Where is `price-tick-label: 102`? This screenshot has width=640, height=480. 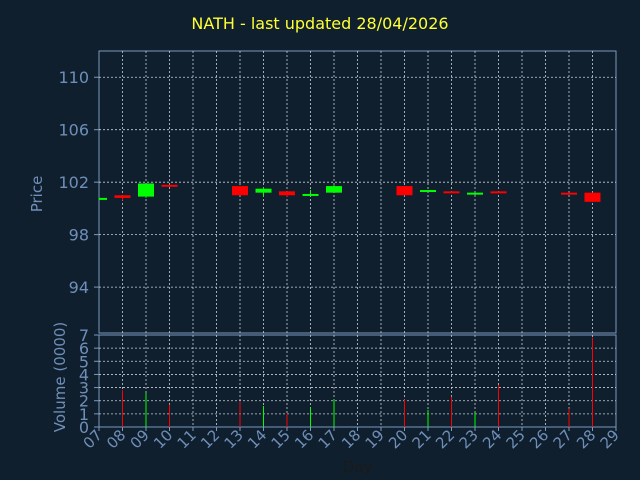 price-tick-label: 102 is located at coordinates (73, 182).